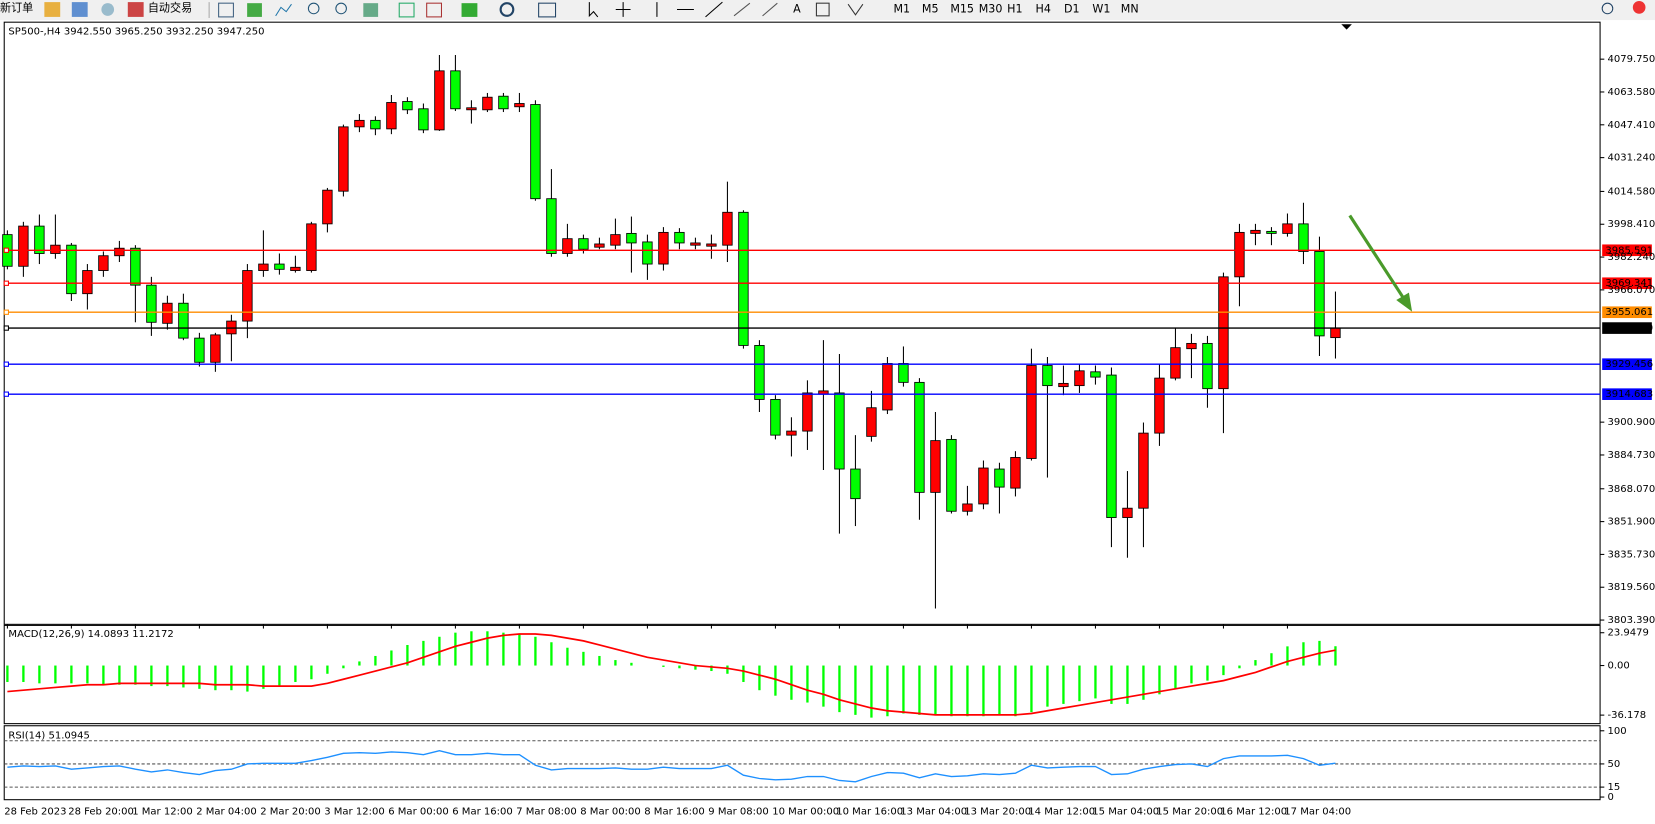 This screenshot has height=824, width=1655. What do you see at coordinates (1101, 9) in the screenshot?
I see `timeframe-button: W1` at bounding box center [1101, 9].